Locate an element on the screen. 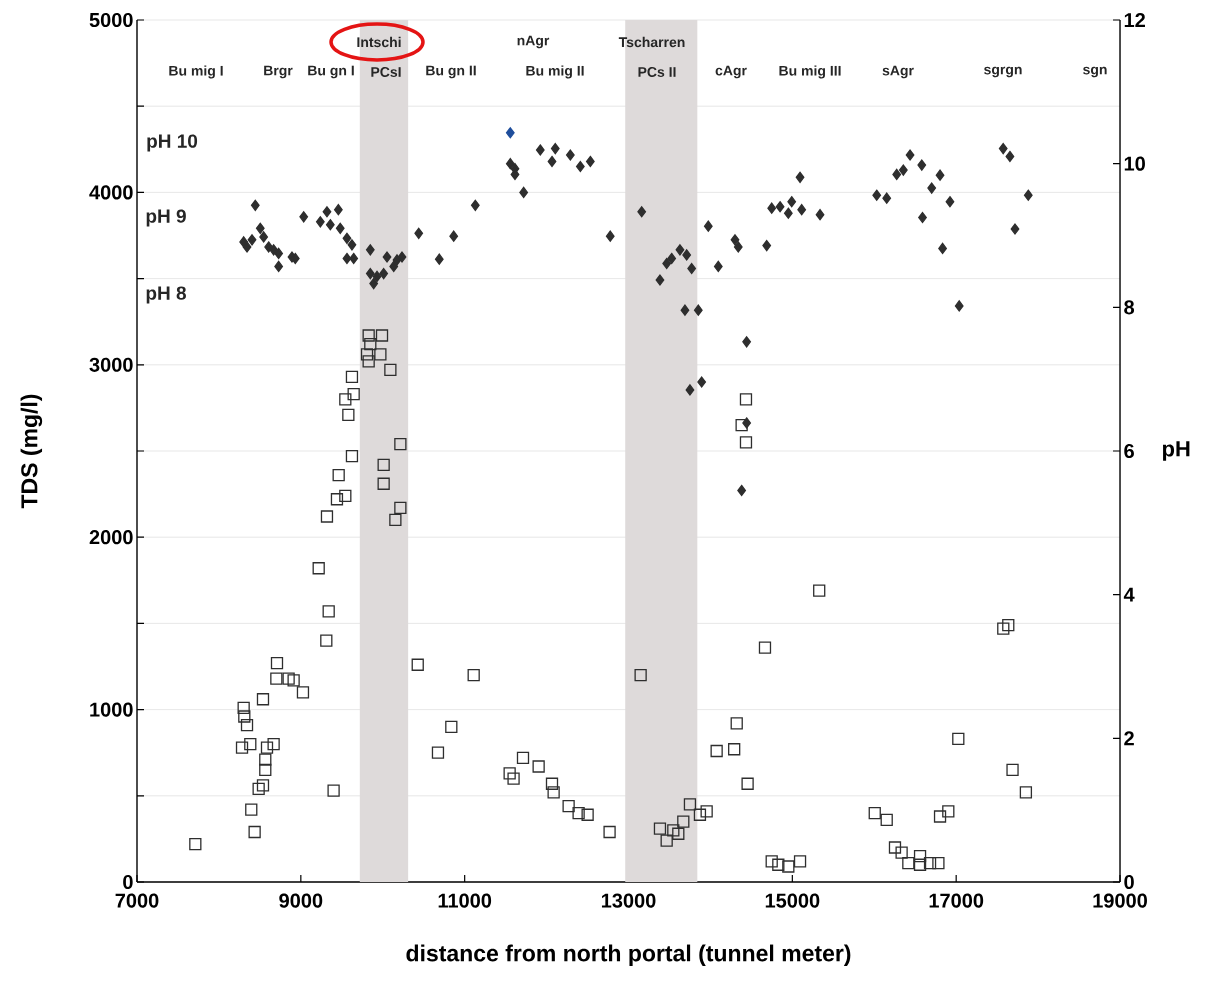 The image size is (1227, 991). y-tick-label: 0 is located at coordinates (128, 882).